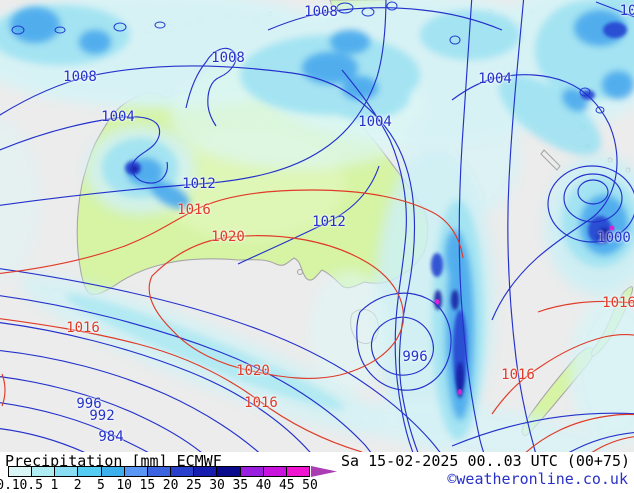 The width and height of the screenshot is (634, 493). I want to click on legend-tick-label: 20, so click(170, 485).